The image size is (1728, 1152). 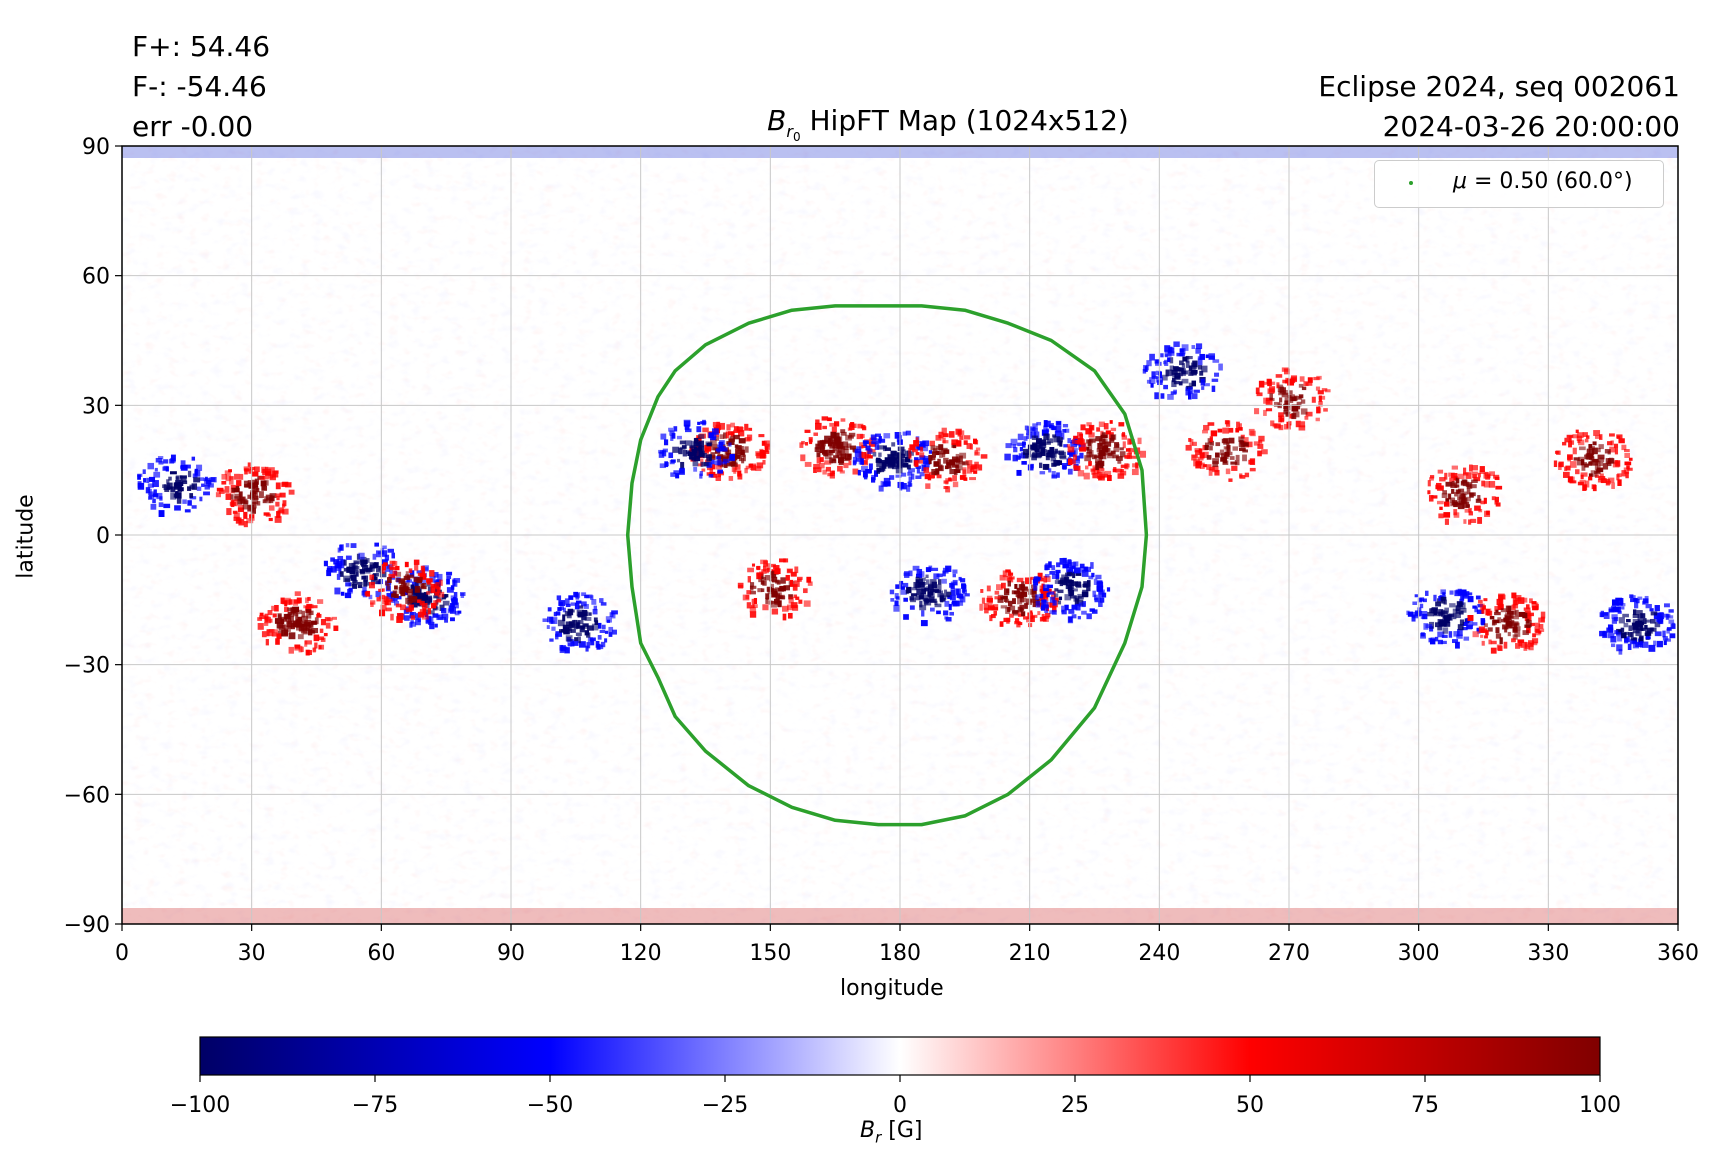 I want to click on cbar-label-unit: [G], so click(x=902, y=1130).